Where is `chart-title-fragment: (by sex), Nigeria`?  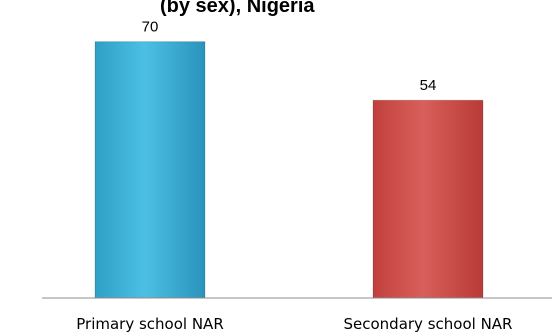 chart-title-fragment: (by sex), Nigeria is located at coordinates (237, 8).